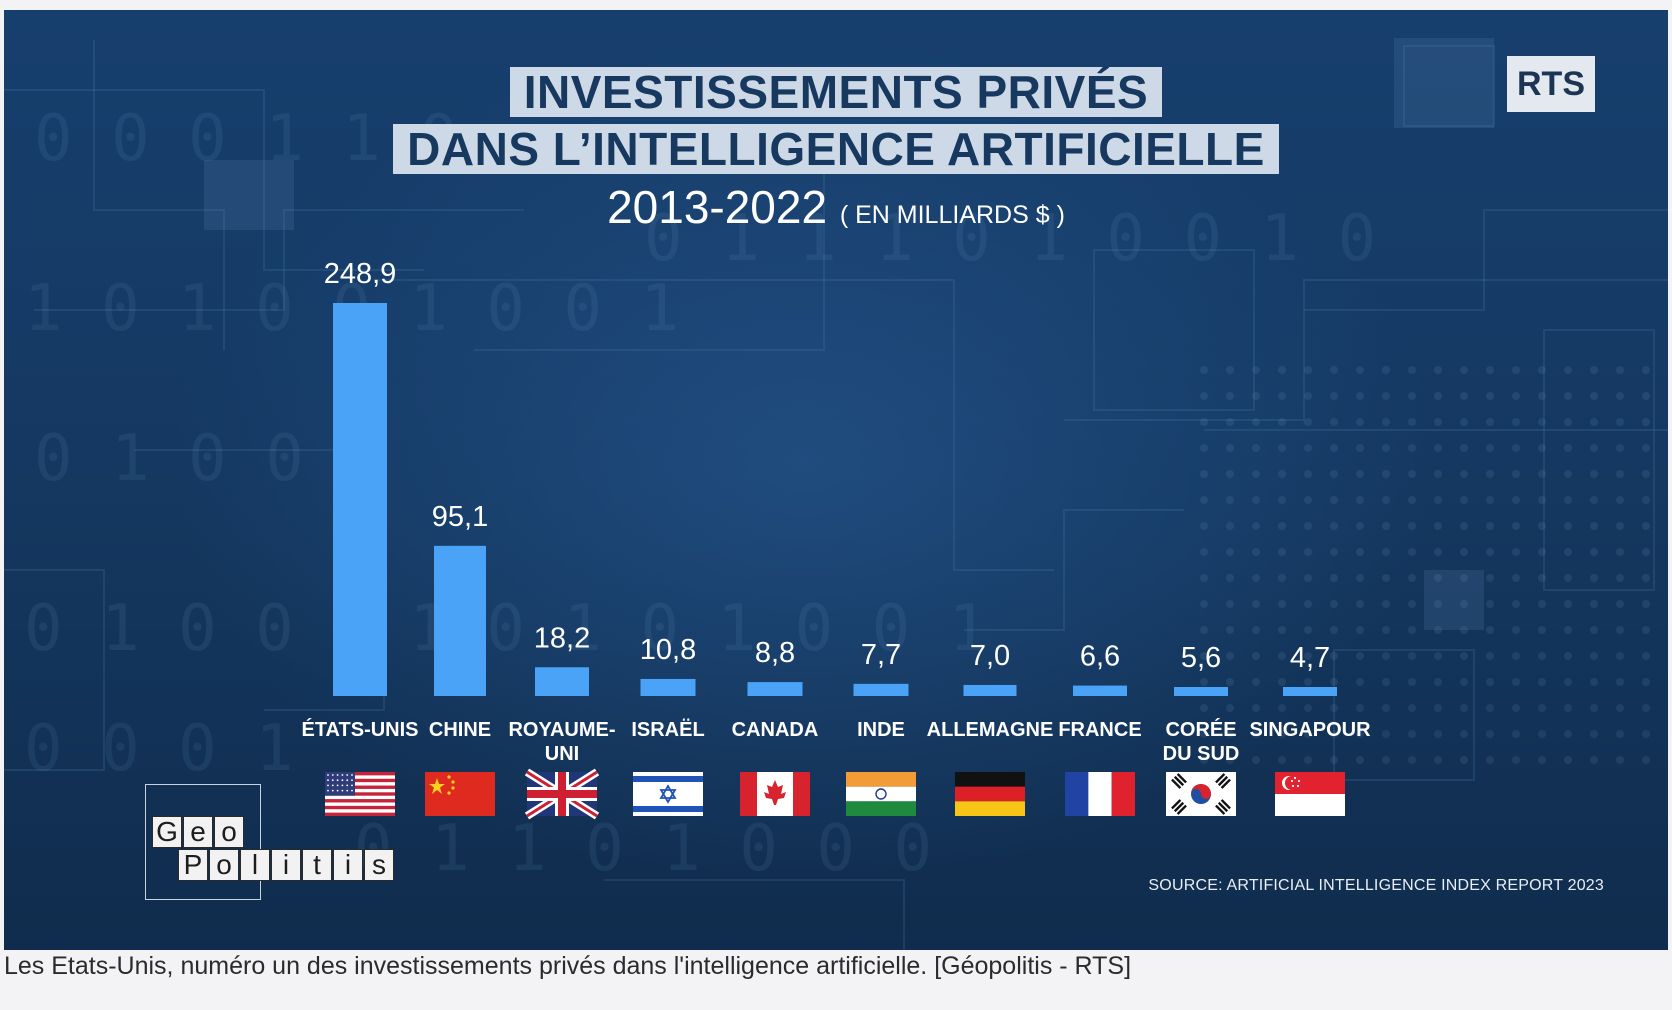 The image size is (1672, 1010). What do you see at coordinates (1099, 730) in the screenshot?
I see `category-label: FRANCE` at bounding box center [1099, 730].